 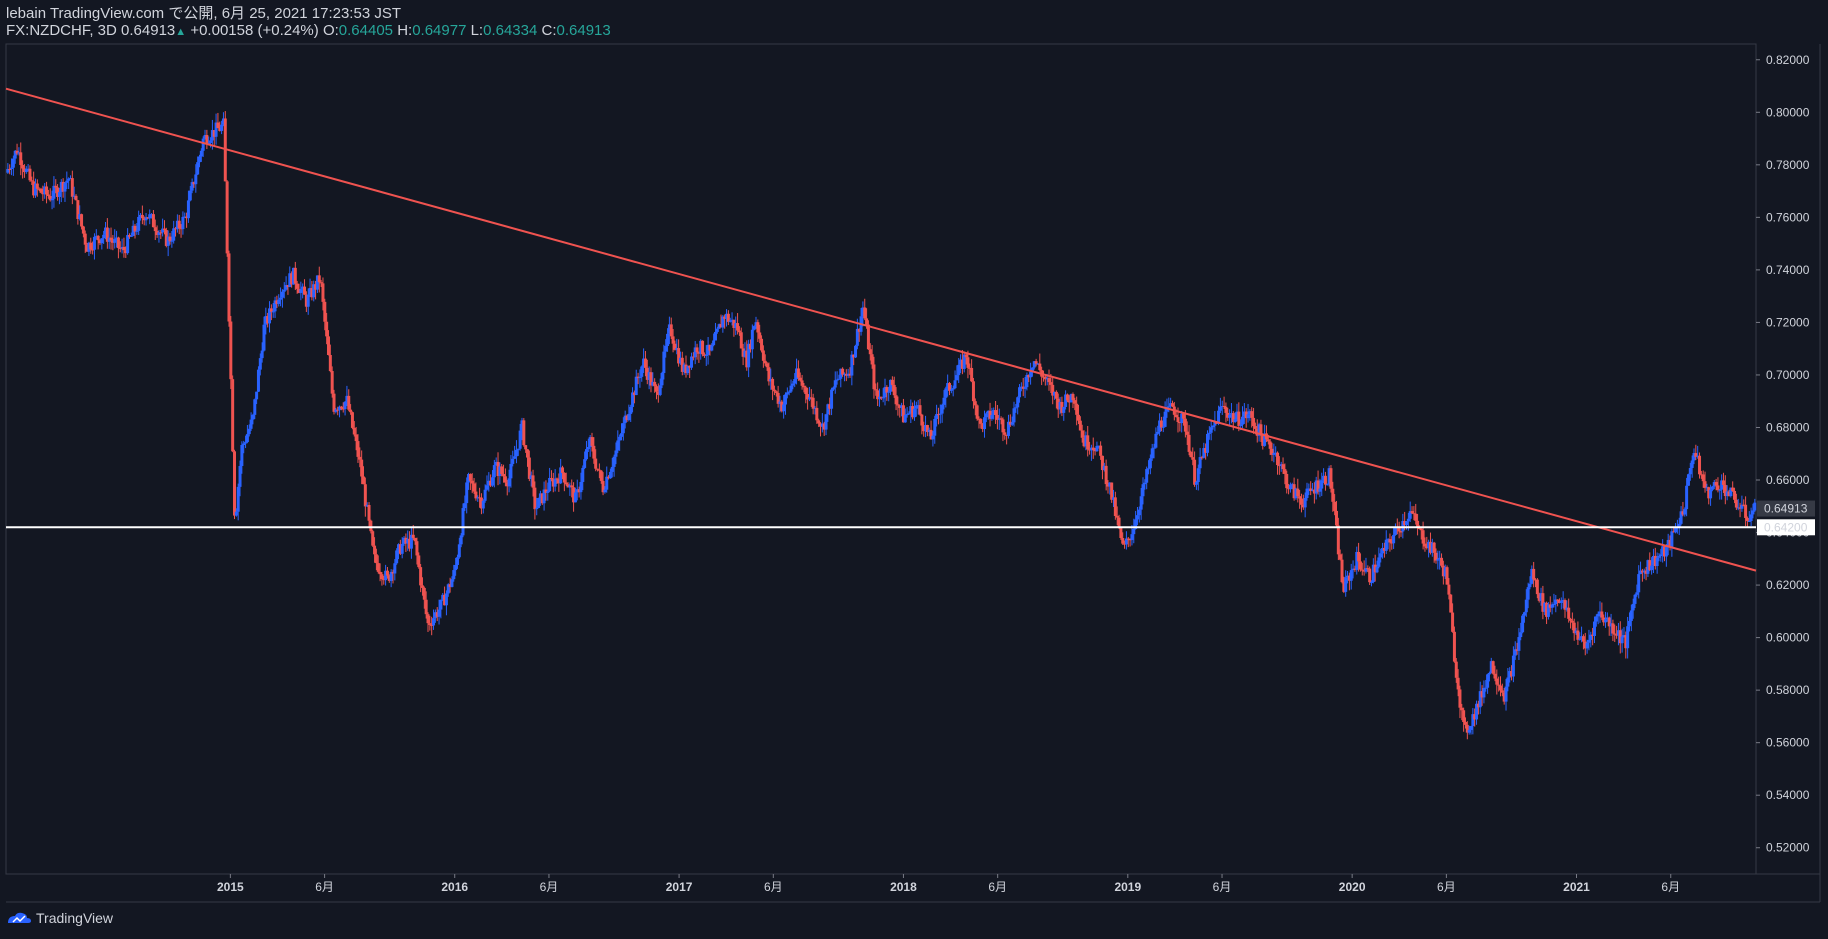 What do you see at coordinates (107, 13) in the screenshot?
I see `site: TradingView.com` at bounding box center [107, 13].